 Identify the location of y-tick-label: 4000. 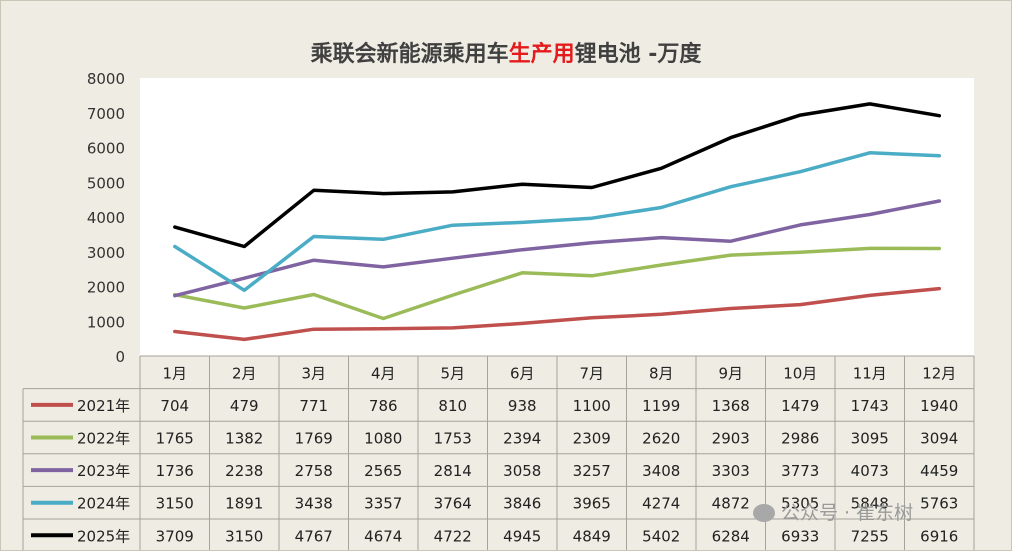
(106, 218).